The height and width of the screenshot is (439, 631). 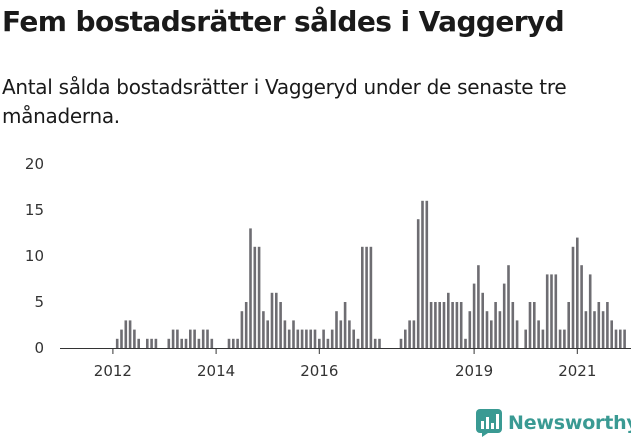 What do you see at coordinates (34, 256) in the screenshot?
I see `y-axis: 0 5 10 15 20` at bounding box center [34, 256].